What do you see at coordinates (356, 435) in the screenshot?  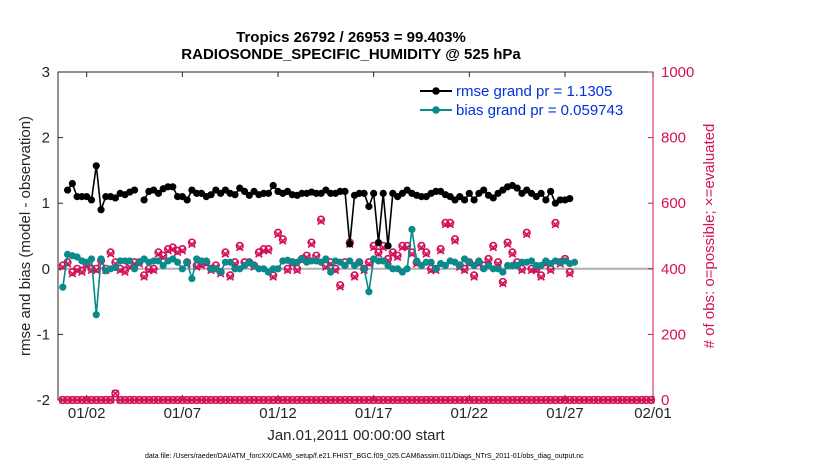 I see `x-axis-label: Jan.01,2011 00:00:00 start` at bounding box center [356, 435].